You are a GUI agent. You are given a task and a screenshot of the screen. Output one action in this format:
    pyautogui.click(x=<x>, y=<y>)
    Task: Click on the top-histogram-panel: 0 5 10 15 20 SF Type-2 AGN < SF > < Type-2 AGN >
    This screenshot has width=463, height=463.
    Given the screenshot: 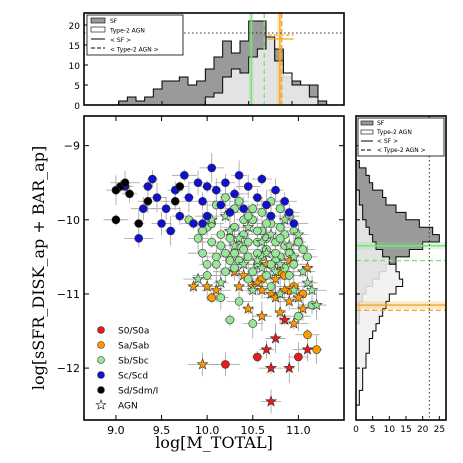 What is the action you would take?
    pyautogui.click(x=207, y=62)
    